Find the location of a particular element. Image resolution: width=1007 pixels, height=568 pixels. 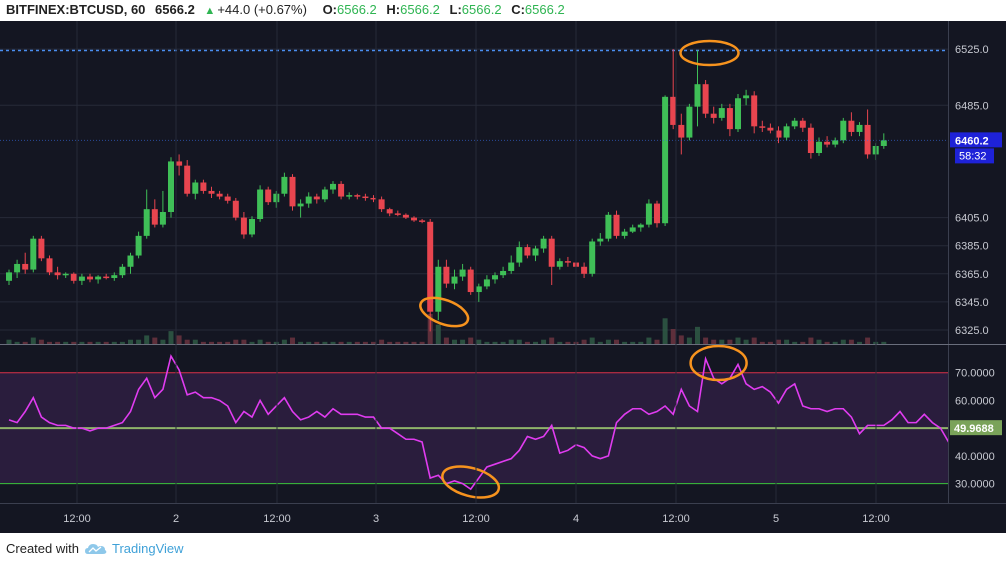

y-tick-label: 6365.0 is located at coordinates (972, 275).